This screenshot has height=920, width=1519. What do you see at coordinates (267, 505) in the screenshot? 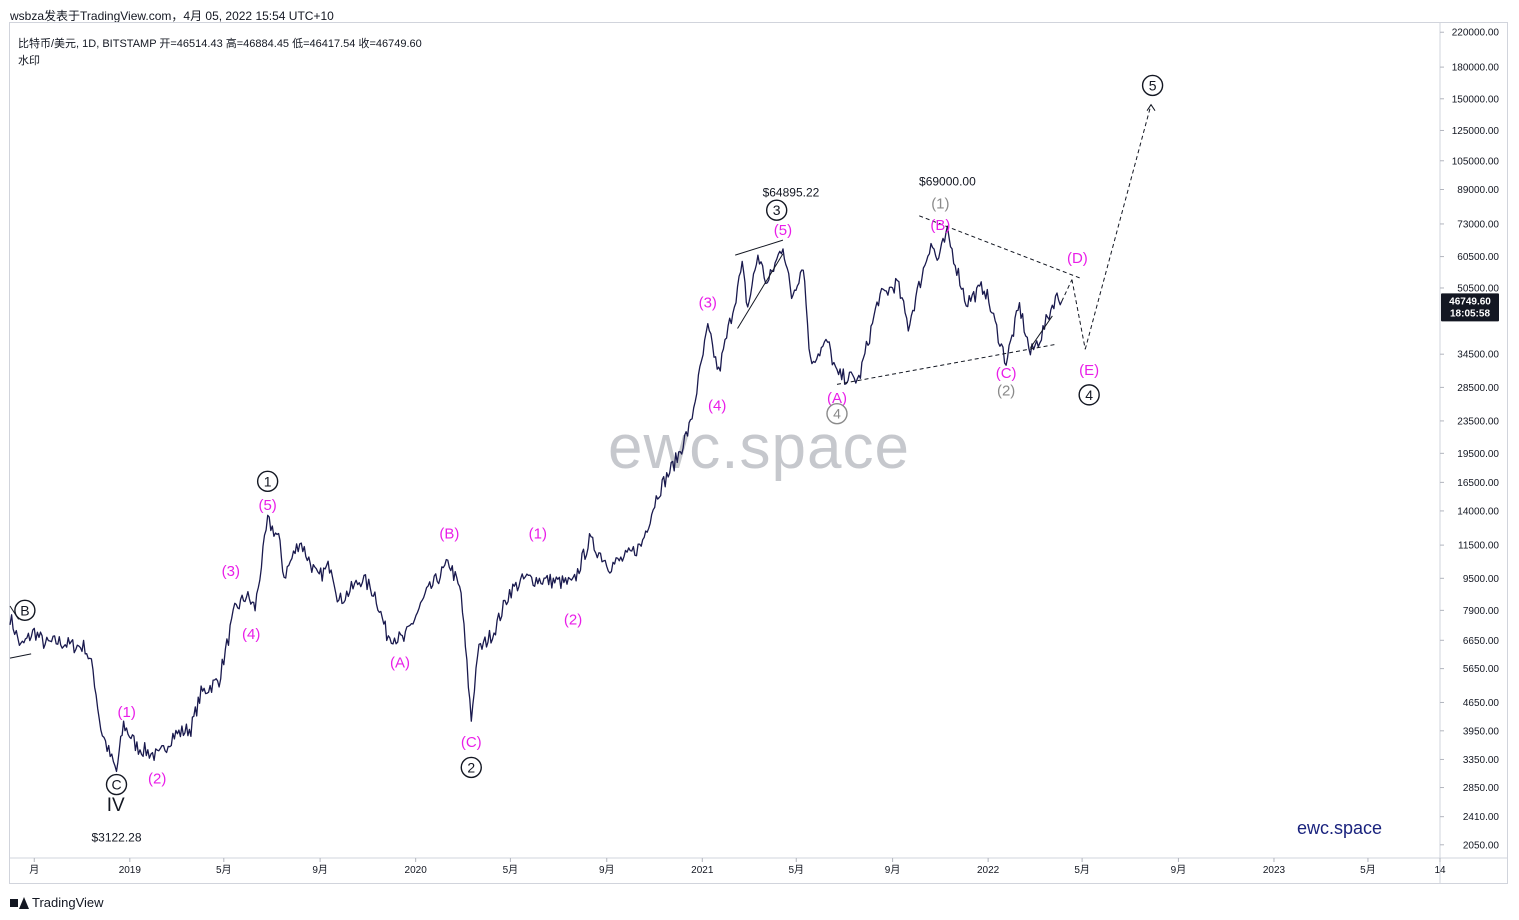
I see `wave-label: (5)` at bounding box center [267, 505].